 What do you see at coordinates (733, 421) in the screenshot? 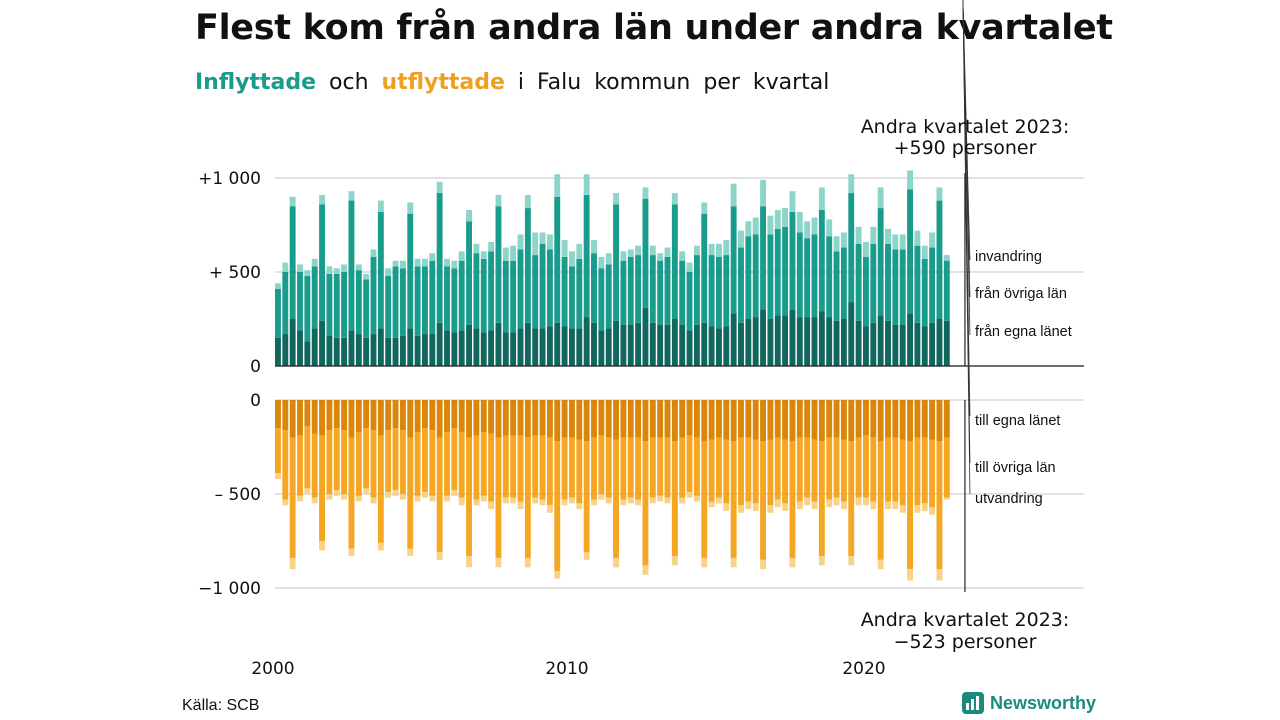
I see `bar-out-own-2015Q3` at bounding box center [733, 421].